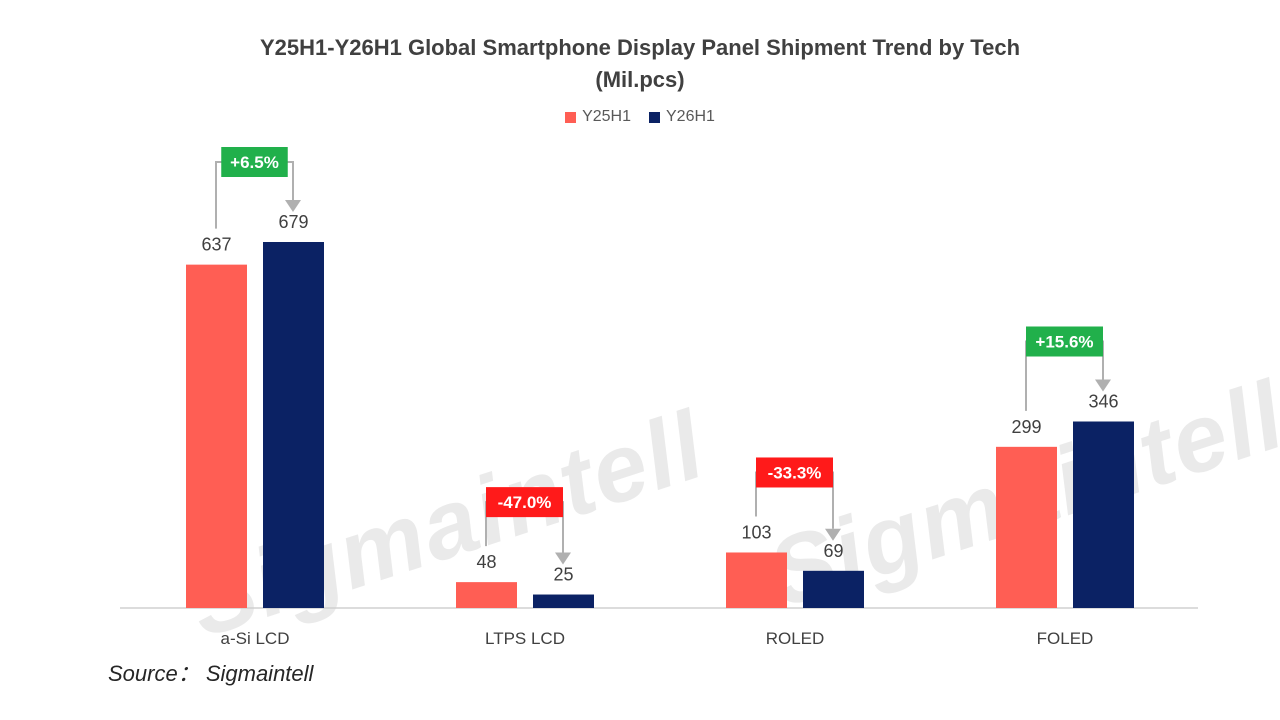 The height and width of the screenshot is (720, 1280). I want to click on category-label-1: LTPS LCD, so click(525, 638).